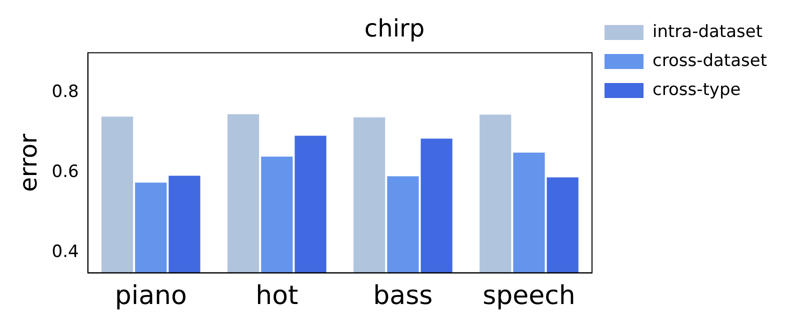 The width and height of the screenshot is (789, 328). Describe the element at coordinates (403, 296) in the screenshot. I see `x-tick-label: bass` at that location.